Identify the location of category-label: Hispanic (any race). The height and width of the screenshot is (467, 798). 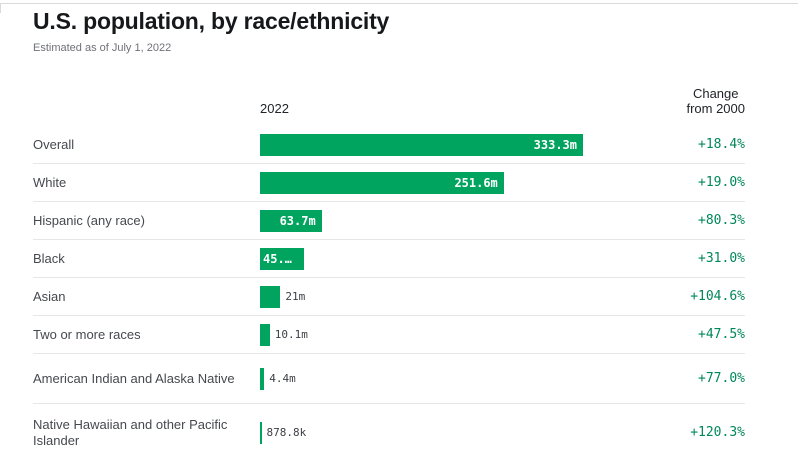
(89, 220).